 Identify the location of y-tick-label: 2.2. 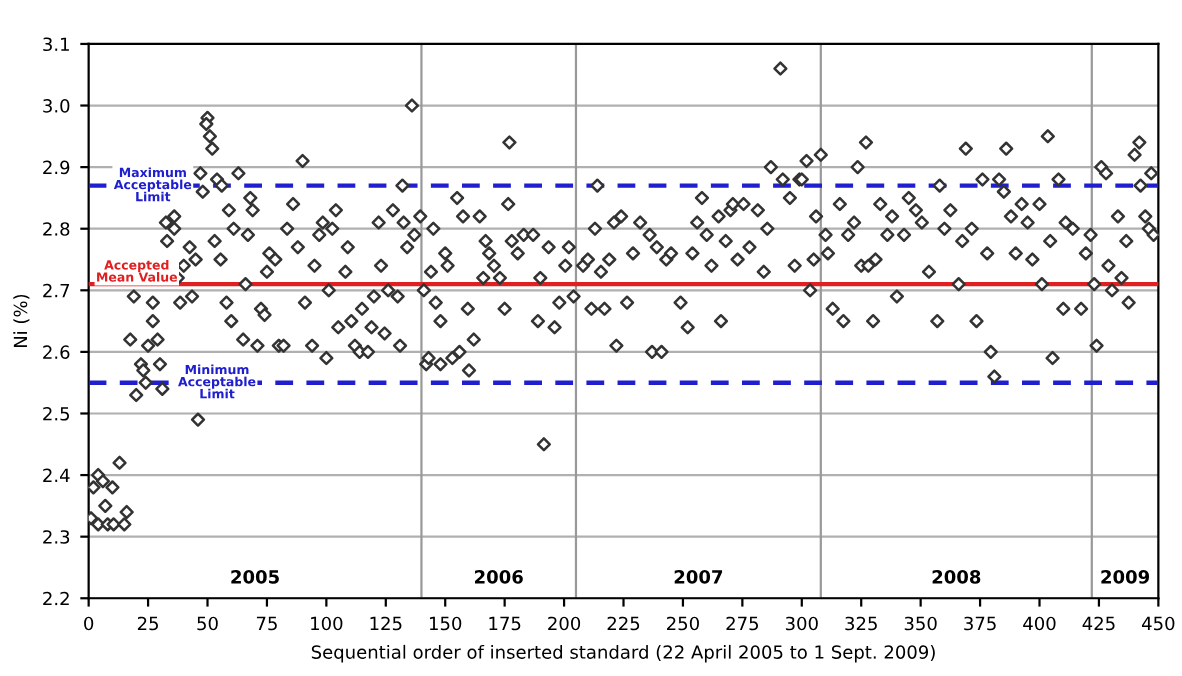
(56, 598).